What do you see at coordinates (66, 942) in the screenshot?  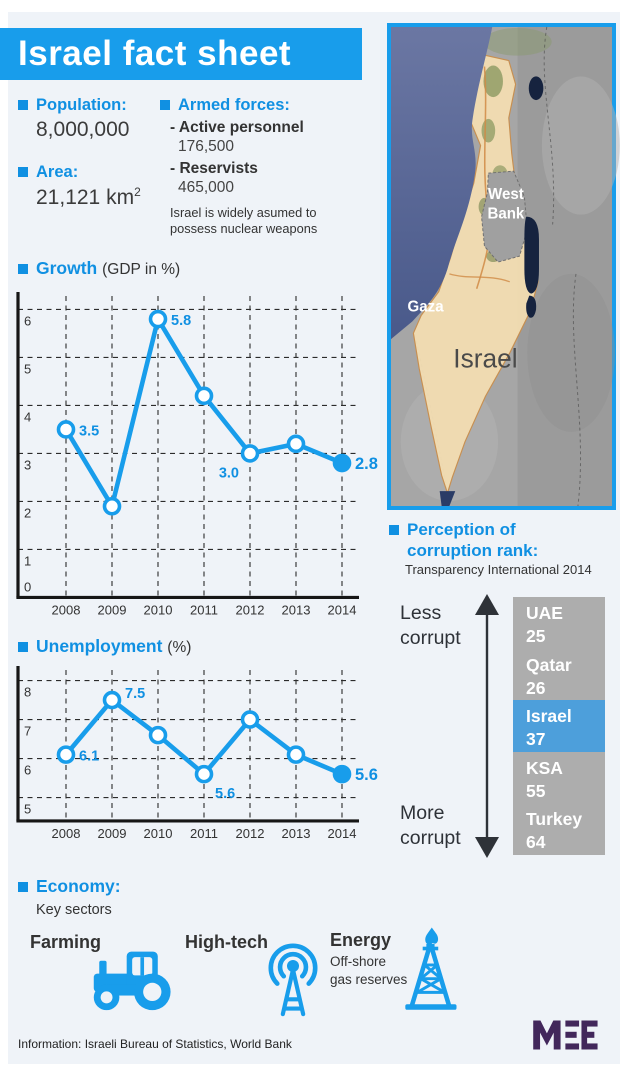 I see `sector-label-farming: Farming` at bounding box center [66, 942].